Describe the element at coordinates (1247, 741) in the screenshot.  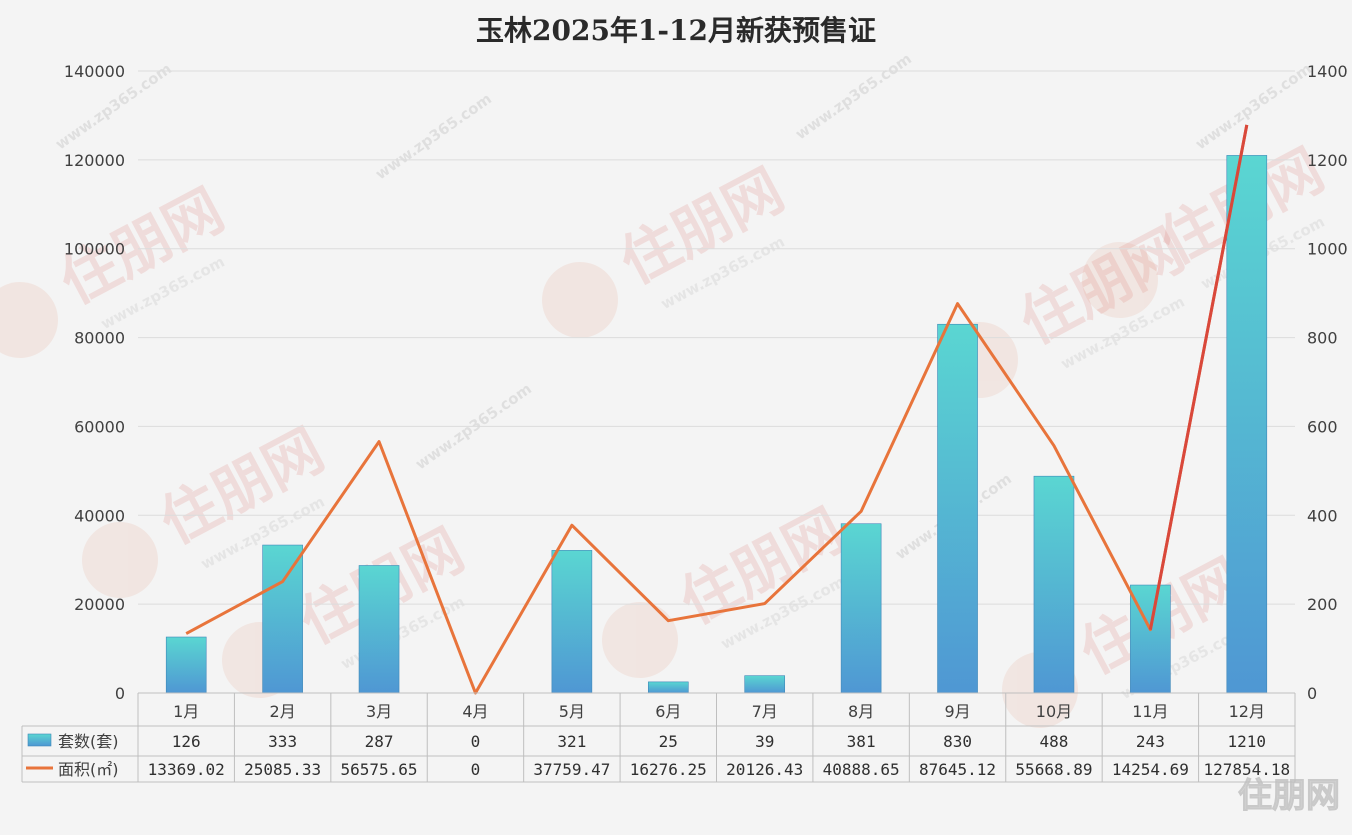
I see `bar-value-cell: 1210` at that location.